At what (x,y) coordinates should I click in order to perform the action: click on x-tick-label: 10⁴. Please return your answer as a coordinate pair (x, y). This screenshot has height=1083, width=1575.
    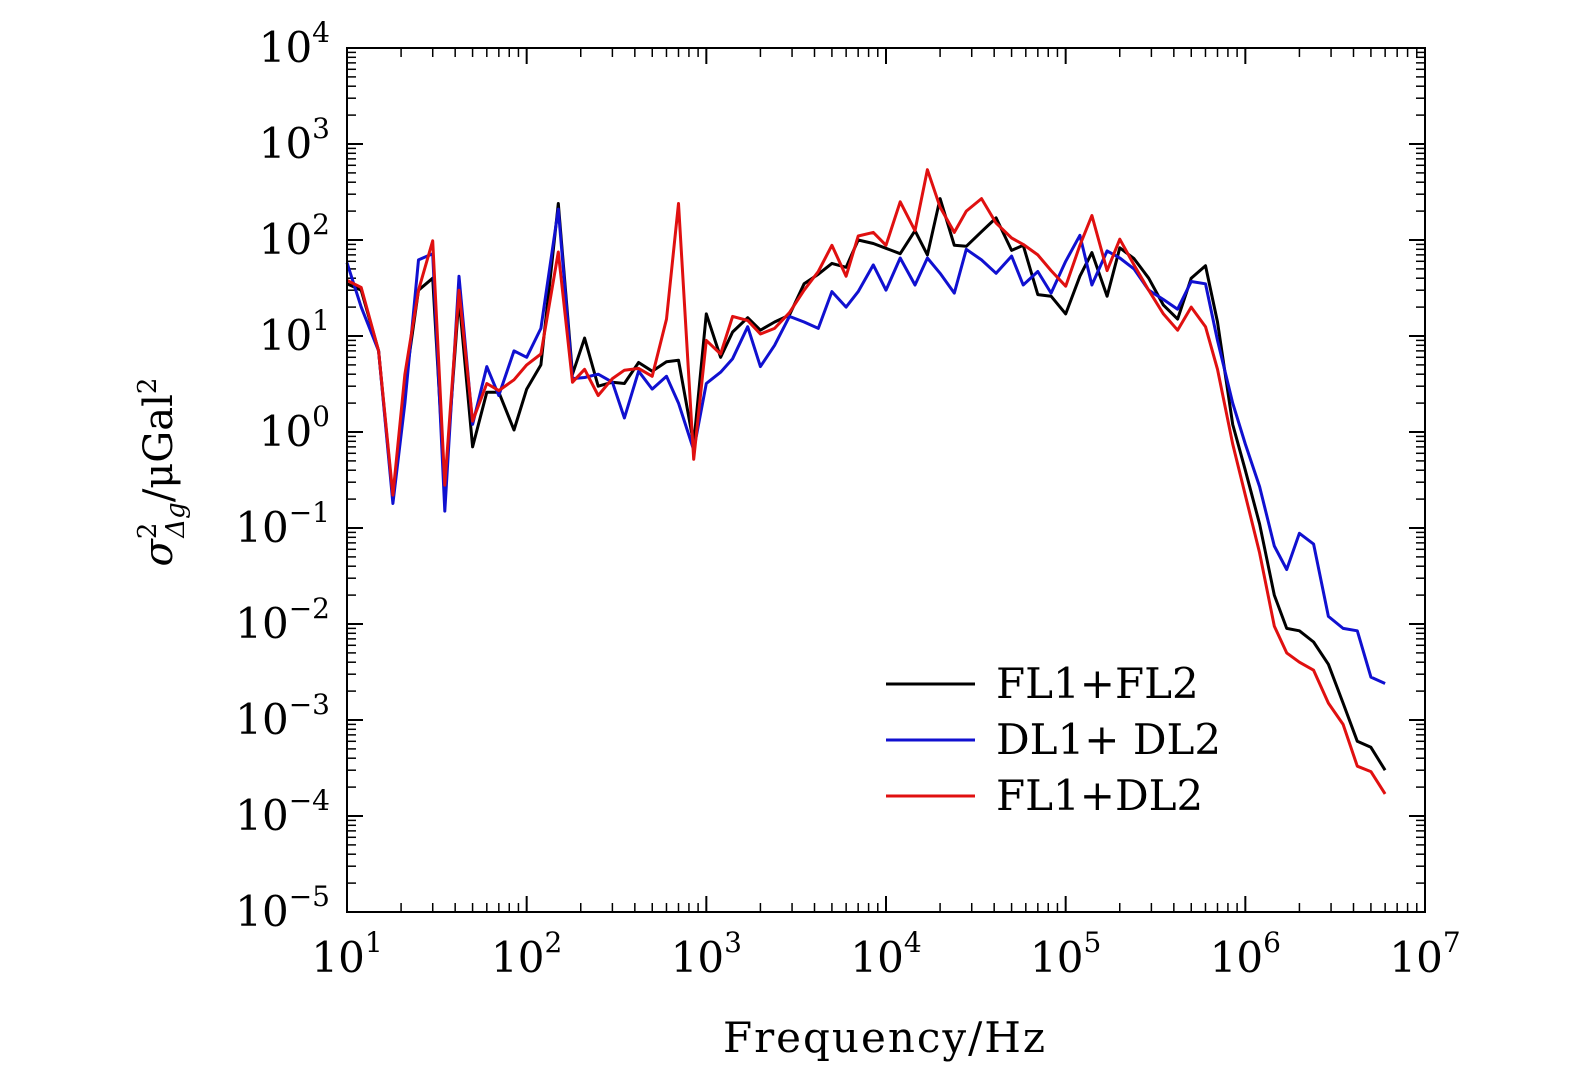
    Looking at the image, I should click on (885, 954).